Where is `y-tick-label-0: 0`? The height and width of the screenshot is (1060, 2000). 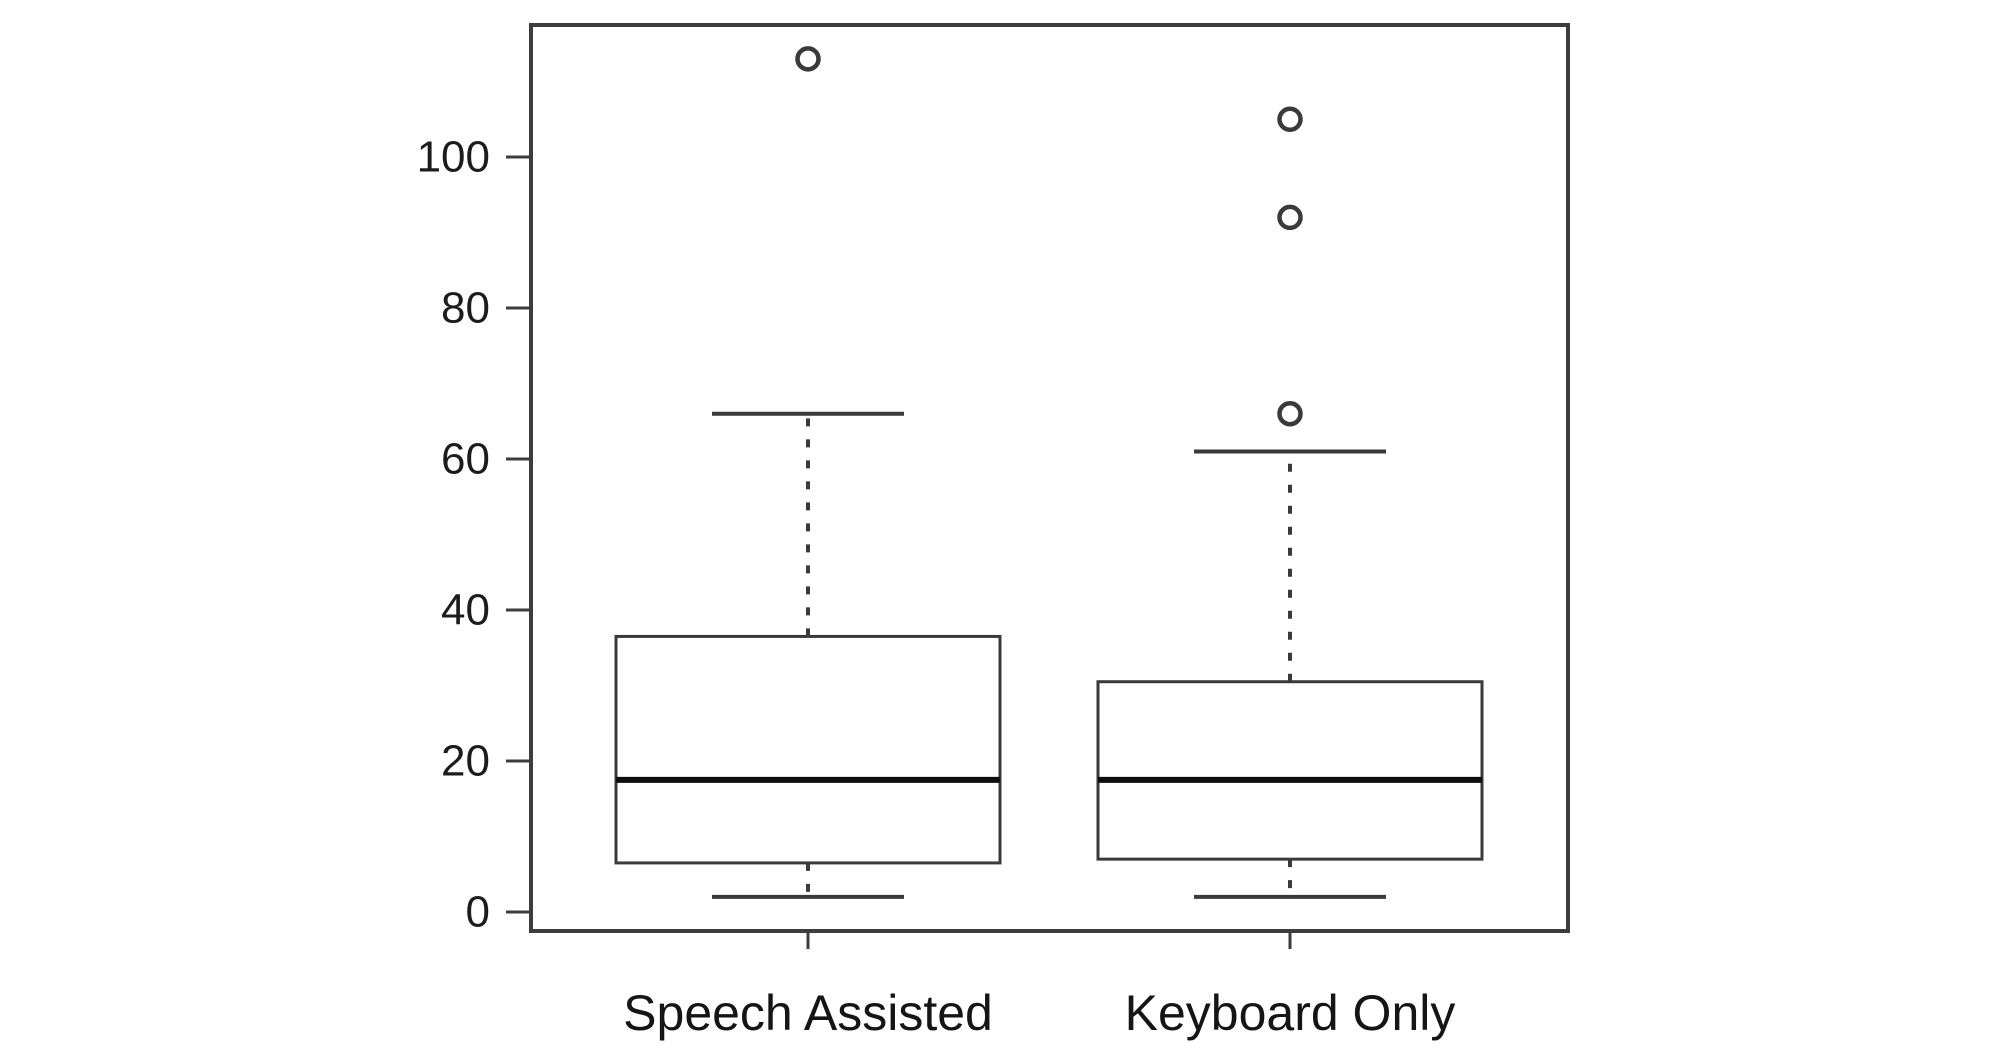 y-tick-label-0: 0 is located at coordinates (478, 912).